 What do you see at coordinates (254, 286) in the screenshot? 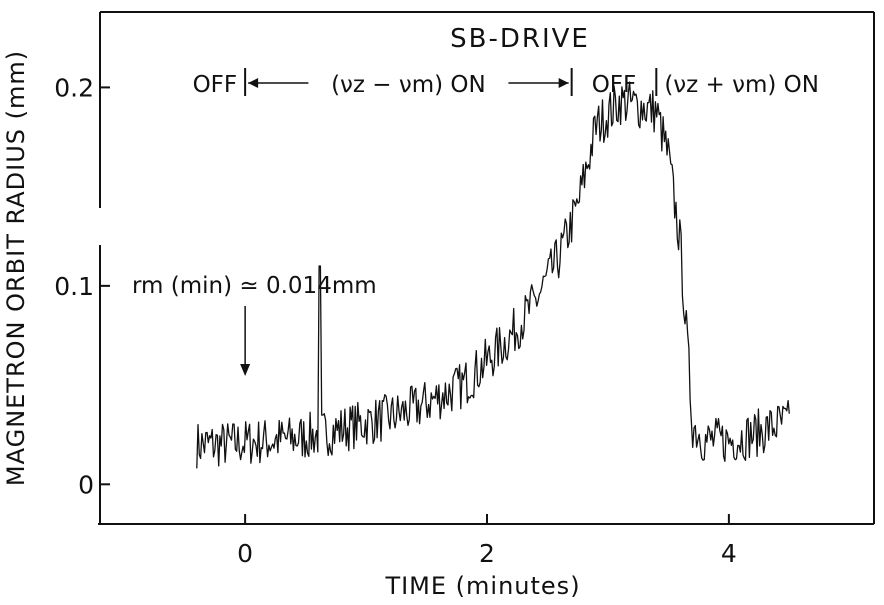
I see `min-radius-annotation: rm (min) ≃ 0.014mm` at bounding box center [254, 286].